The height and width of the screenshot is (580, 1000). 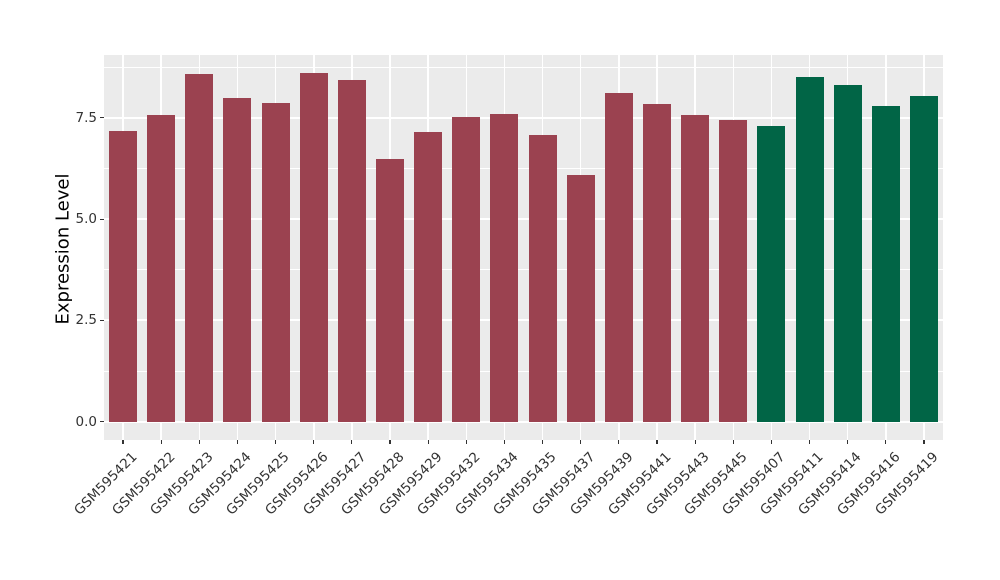 I want to click on y-tick-label: 5.0, so click(x=86, y=219).